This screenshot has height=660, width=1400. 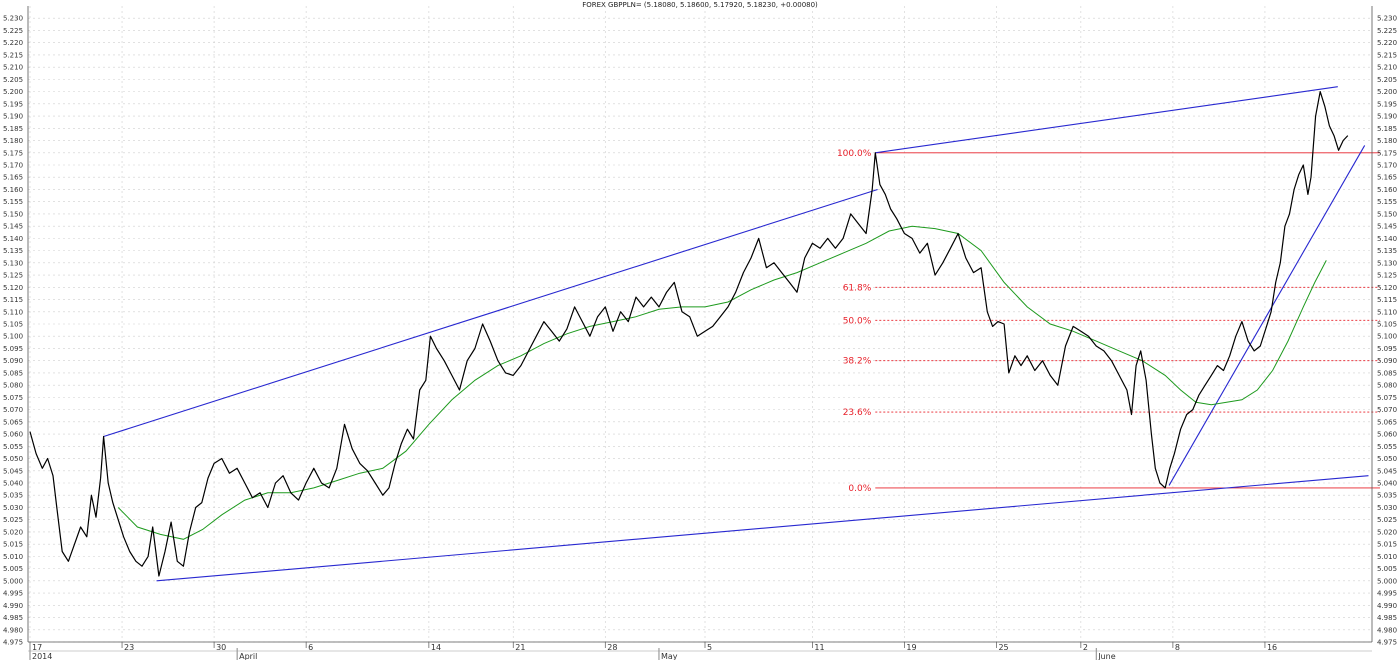 What do you see at coordinates (1085, 647) in the screenshot?
I see `x-tick-label: 2` at bounding box center [1085, 647].